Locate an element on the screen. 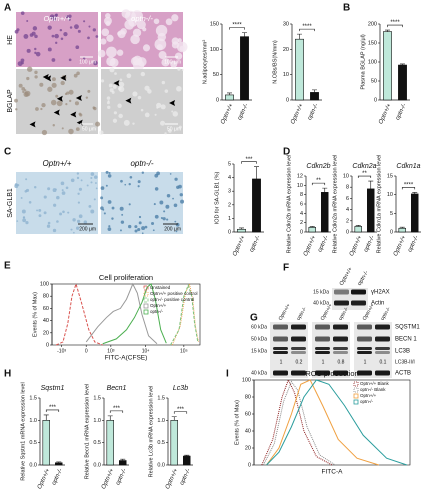  legend-label: optn-/- is located at coordinates (367, 401).